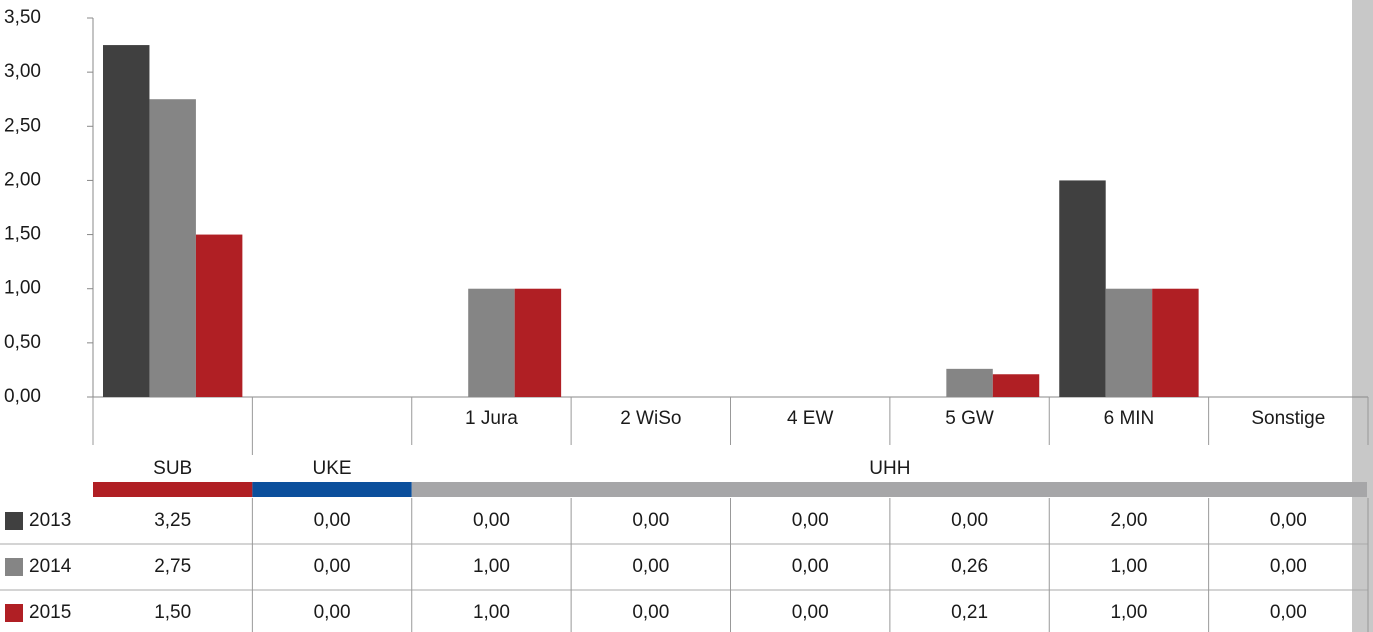 This screenshot has height=632, width=1373. What do you see at coordinates (172, 520) in the screenshot?
I see `table-value: 3,25` at bounding box center [172, 520].